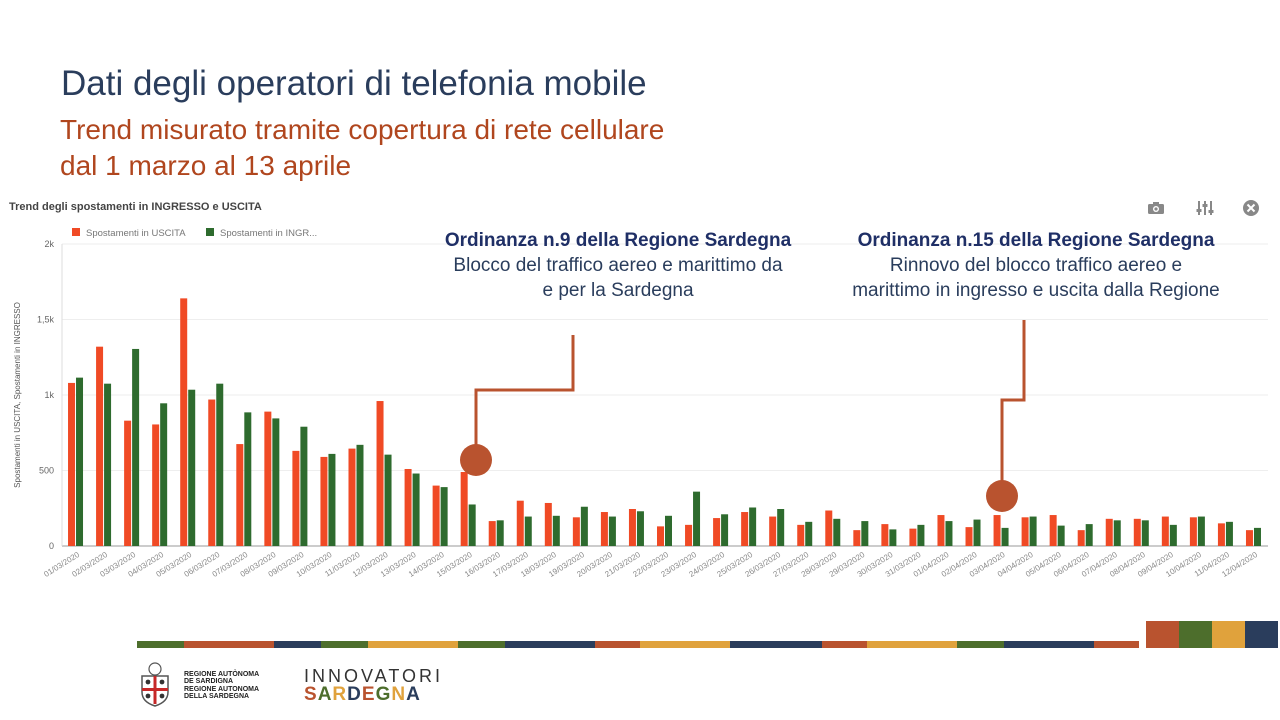  What do you see at coordinates (354, 694) in the screenshot?
I see `brand-letter: D` at bounding box center [354, 694].